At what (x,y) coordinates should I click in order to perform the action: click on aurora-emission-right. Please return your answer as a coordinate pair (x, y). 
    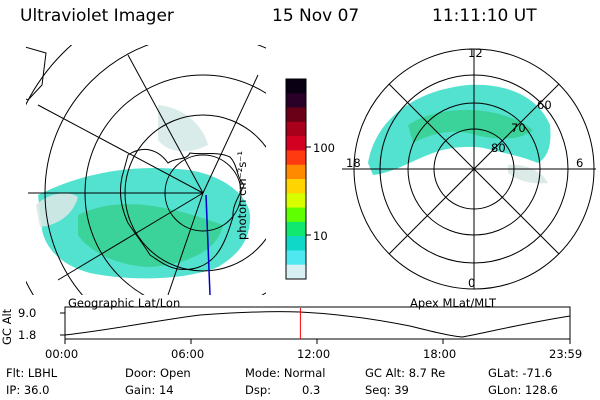
    Looking at the image, I should click on (459, 134).